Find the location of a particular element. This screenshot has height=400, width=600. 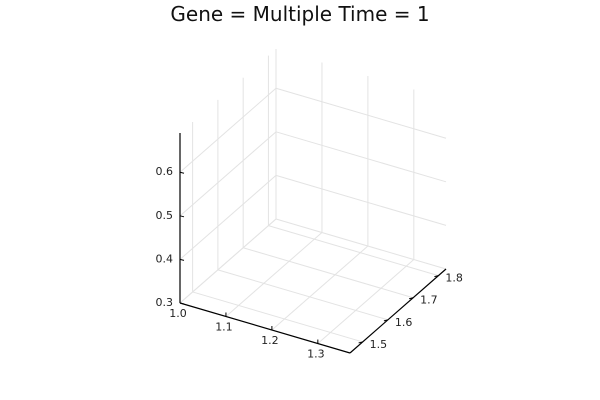

y-axis-line is located at coordinates (398, 311).